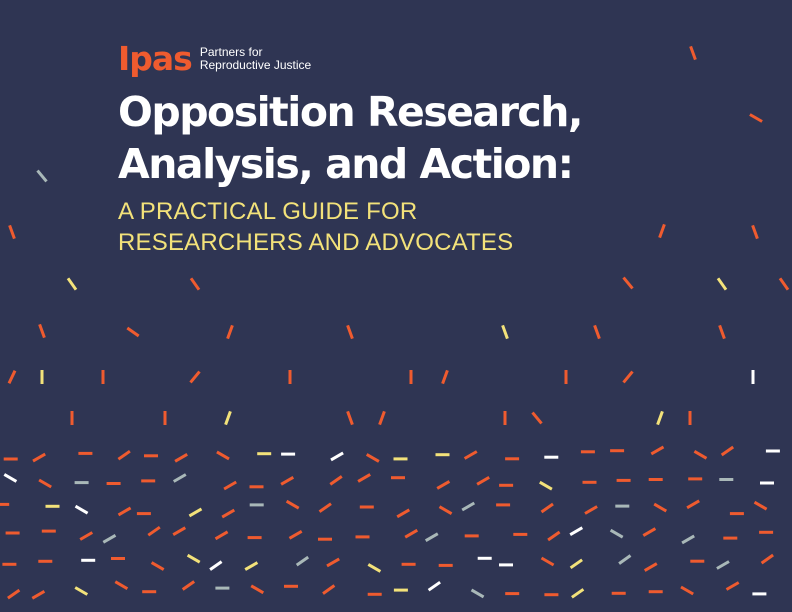  Describe the element at coordinates (268, 211) in the screenshot. I see `subtitle-line-1: A PRACTICAL GUIDE FOR` at that location.